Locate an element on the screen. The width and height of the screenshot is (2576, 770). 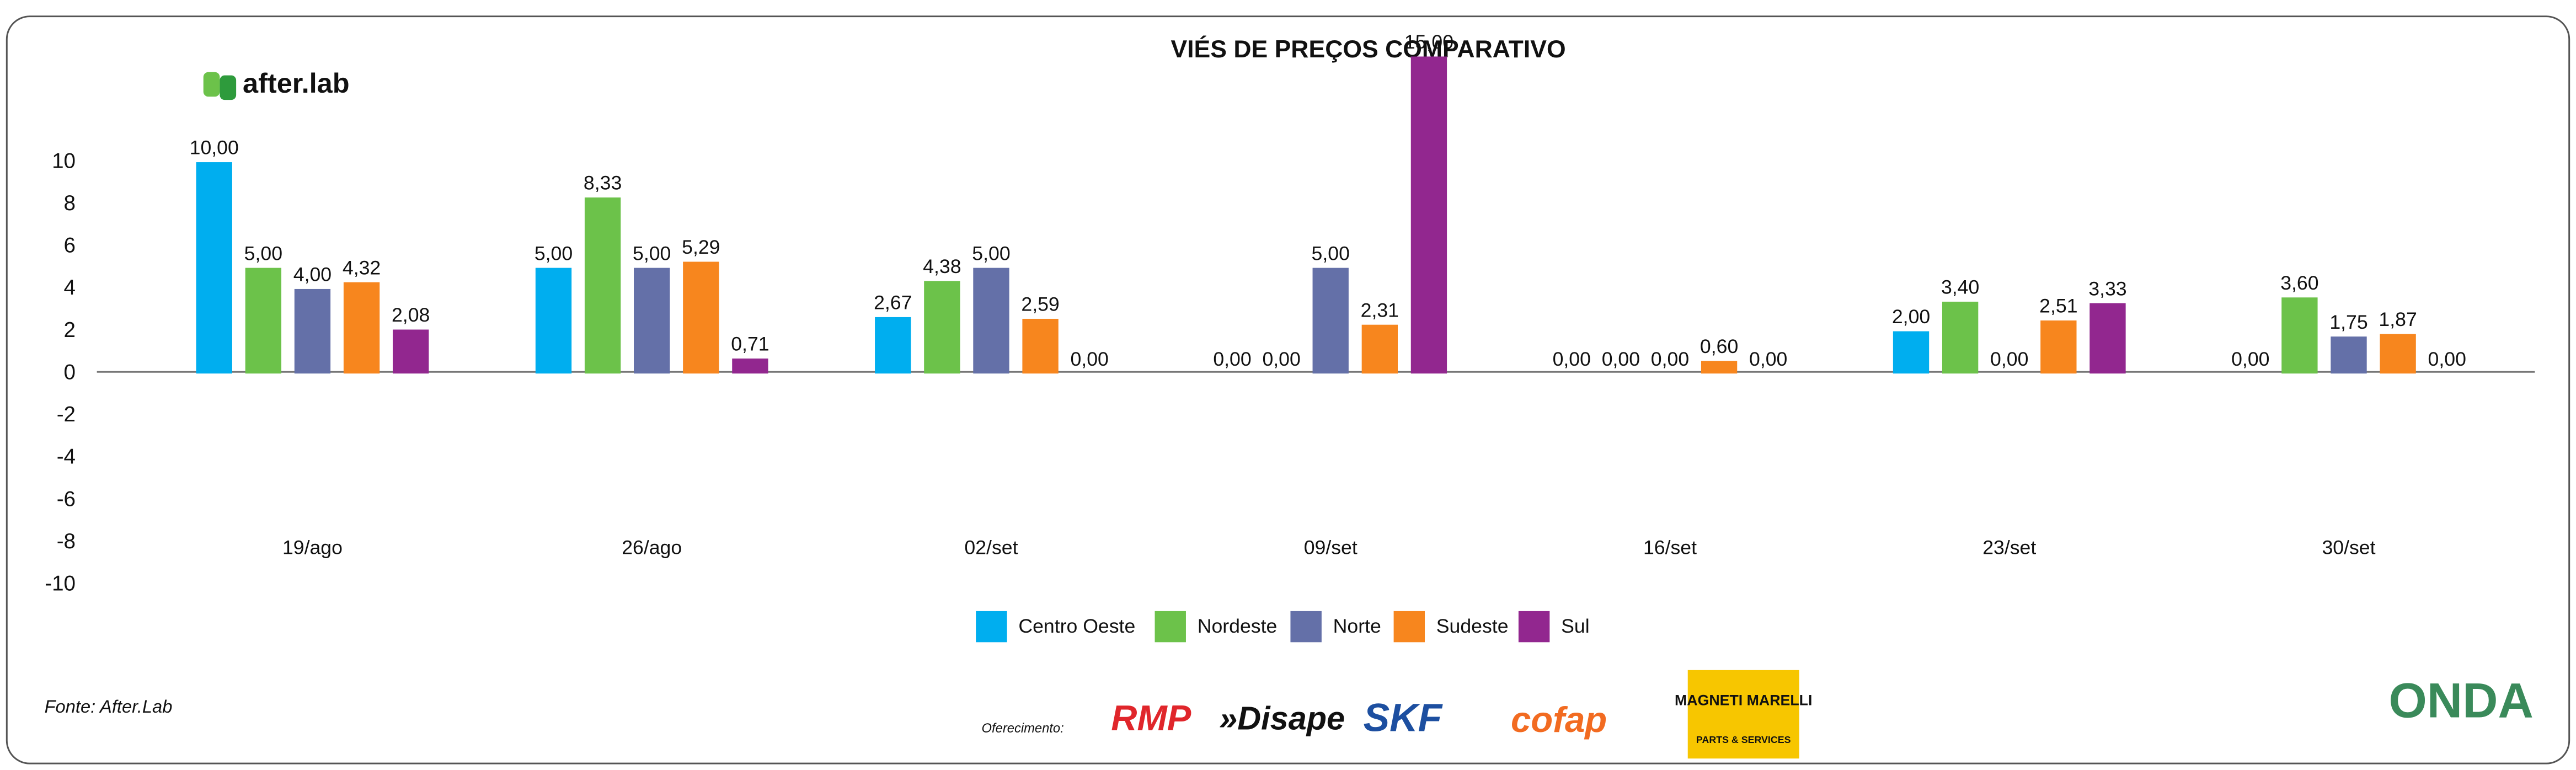
legend-label: Norte is located at coordinates (1357, 626).